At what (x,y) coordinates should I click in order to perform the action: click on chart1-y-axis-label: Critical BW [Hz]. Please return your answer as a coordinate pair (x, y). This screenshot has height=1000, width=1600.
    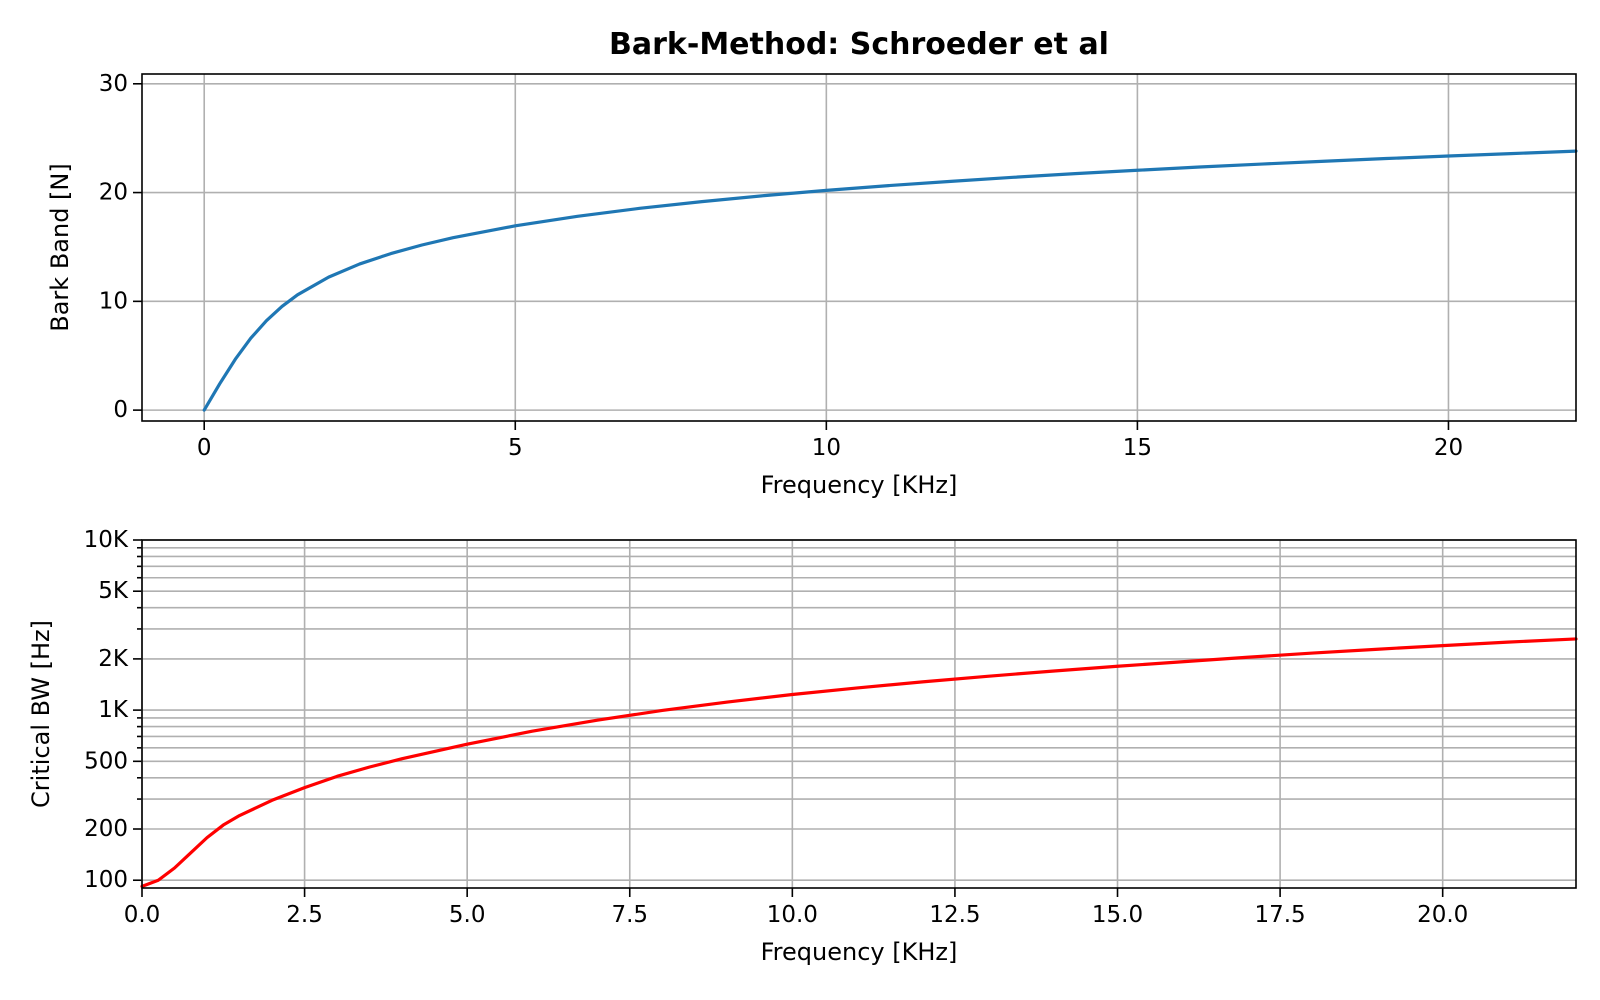
    Looking at the image, I should click on (41, 714).